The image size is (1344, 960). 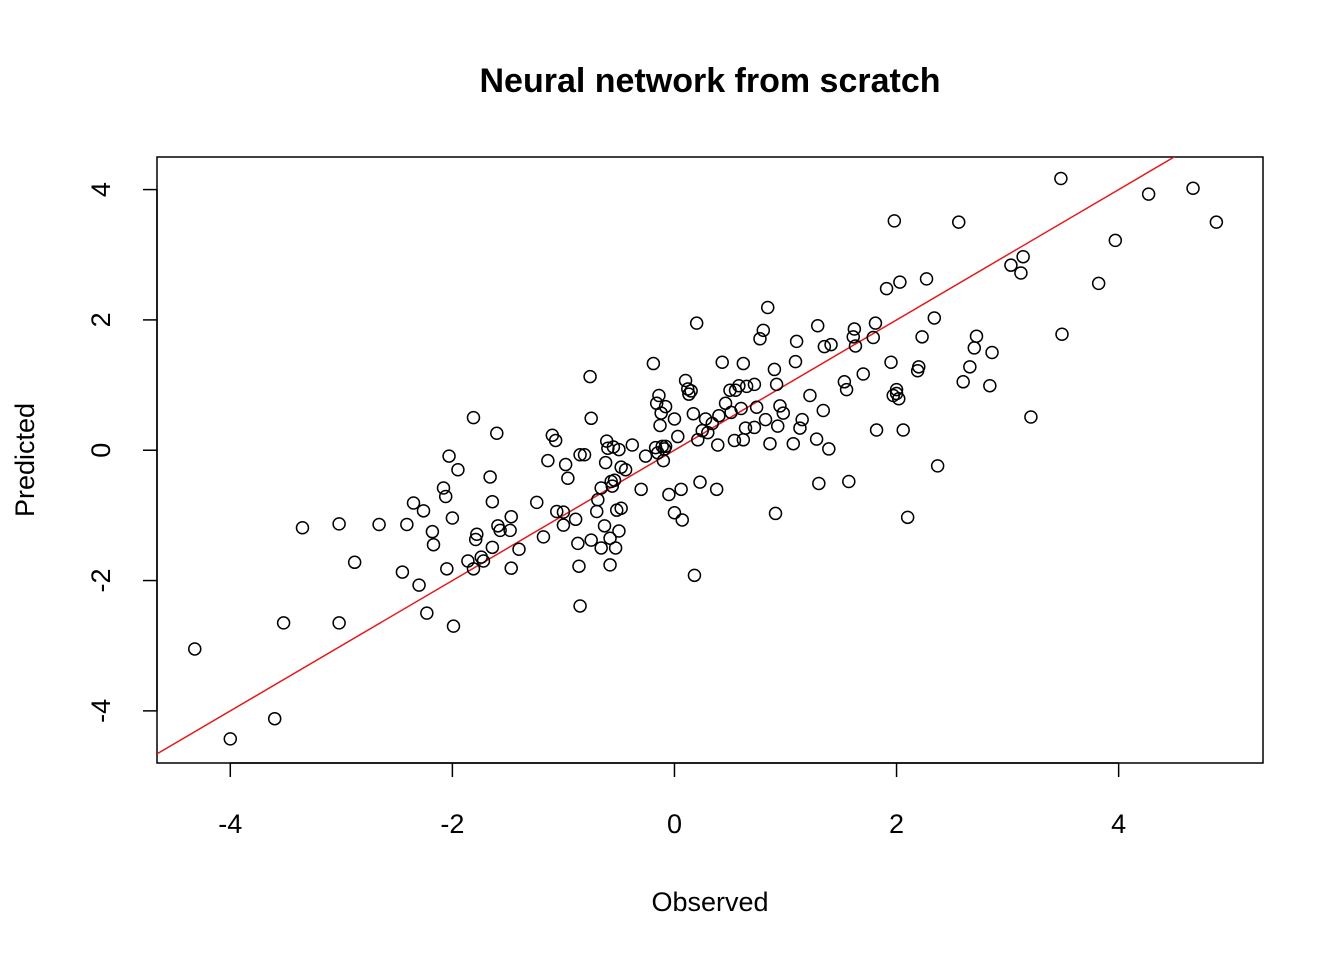 What do you see at coordinates (674, 824) in the screenshot?
I see `x-tick-label: 0` at bounding box center [674, 824].